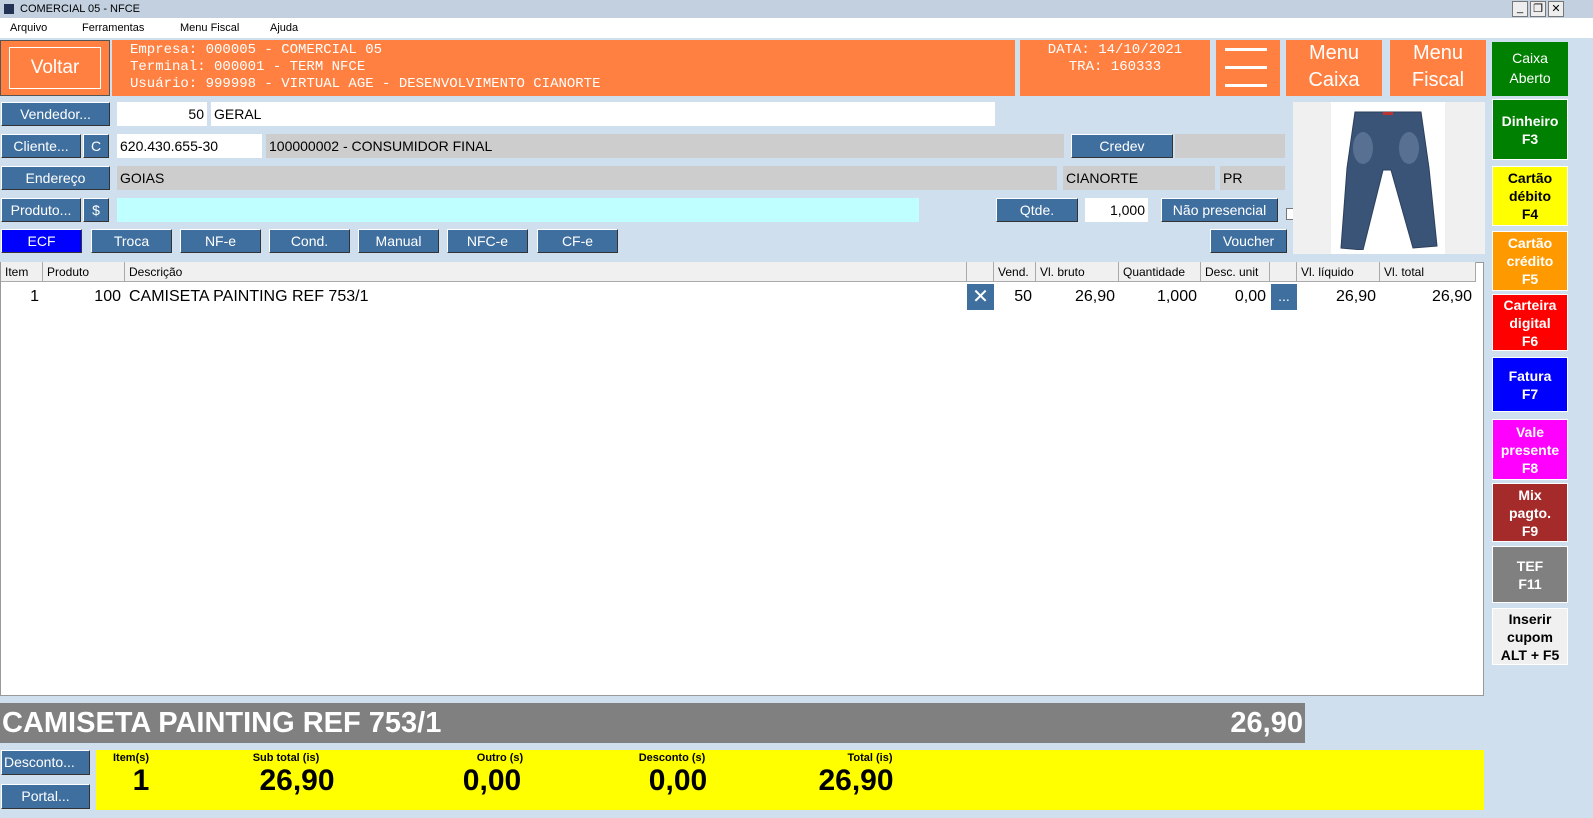  I want to click on menu-ajuda: Ajuda, so click(284, 28).